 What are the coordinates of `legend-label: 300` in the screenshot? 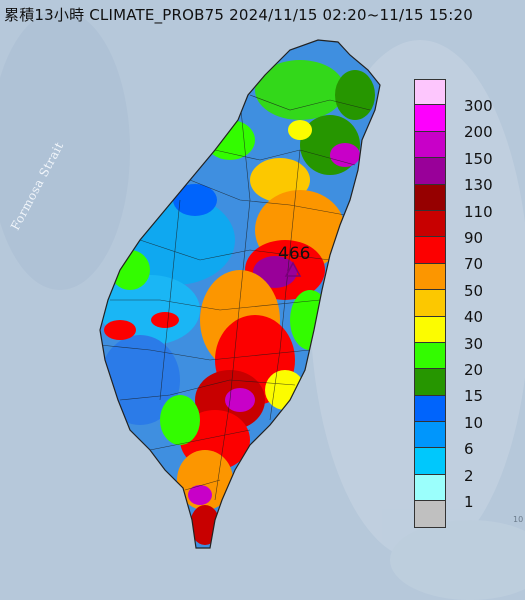 It's located at (478, 106).